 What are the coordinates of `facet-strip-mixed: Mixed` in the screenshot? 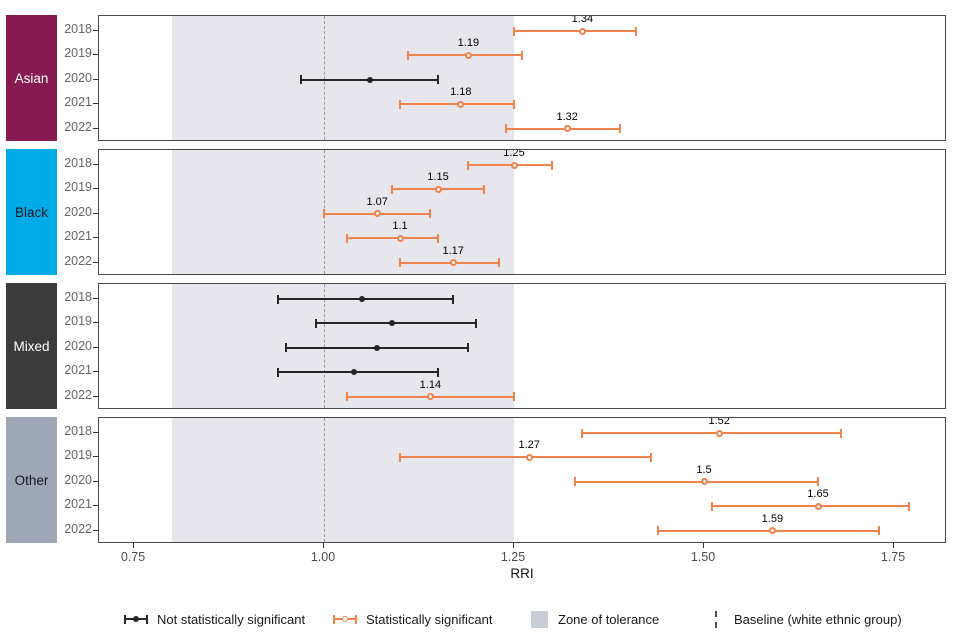 It's located at (31, 346).